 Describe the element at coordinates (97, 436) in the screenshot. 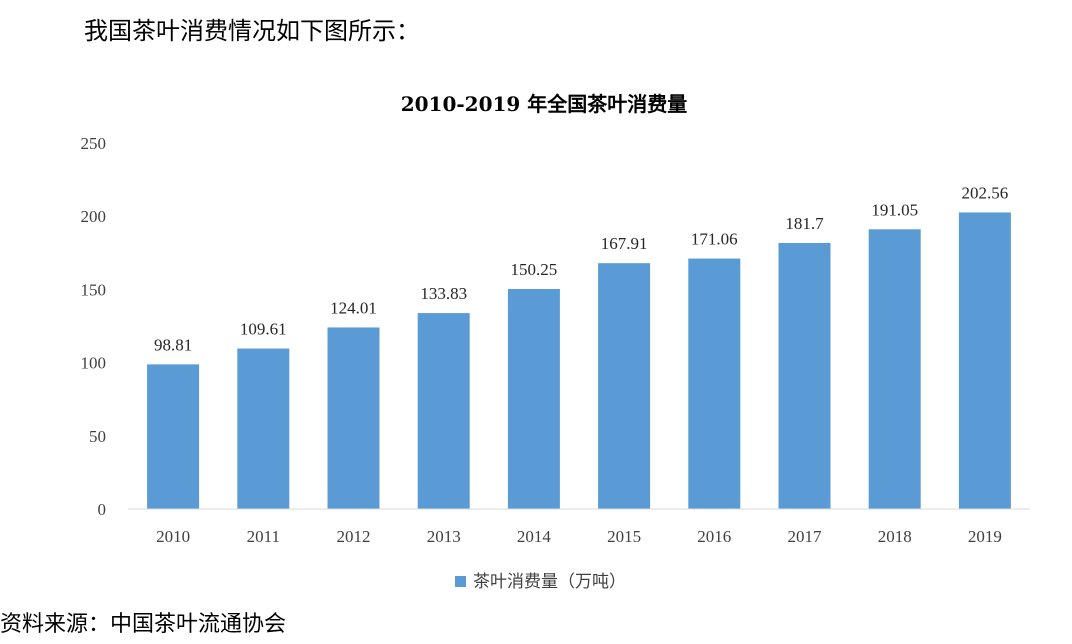

I see `y-tick-label: 50` at that location.